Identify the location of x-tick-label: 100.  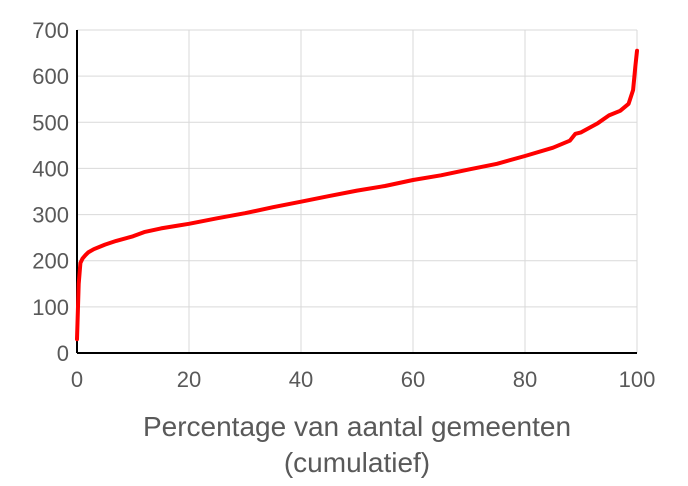
(637, 379).